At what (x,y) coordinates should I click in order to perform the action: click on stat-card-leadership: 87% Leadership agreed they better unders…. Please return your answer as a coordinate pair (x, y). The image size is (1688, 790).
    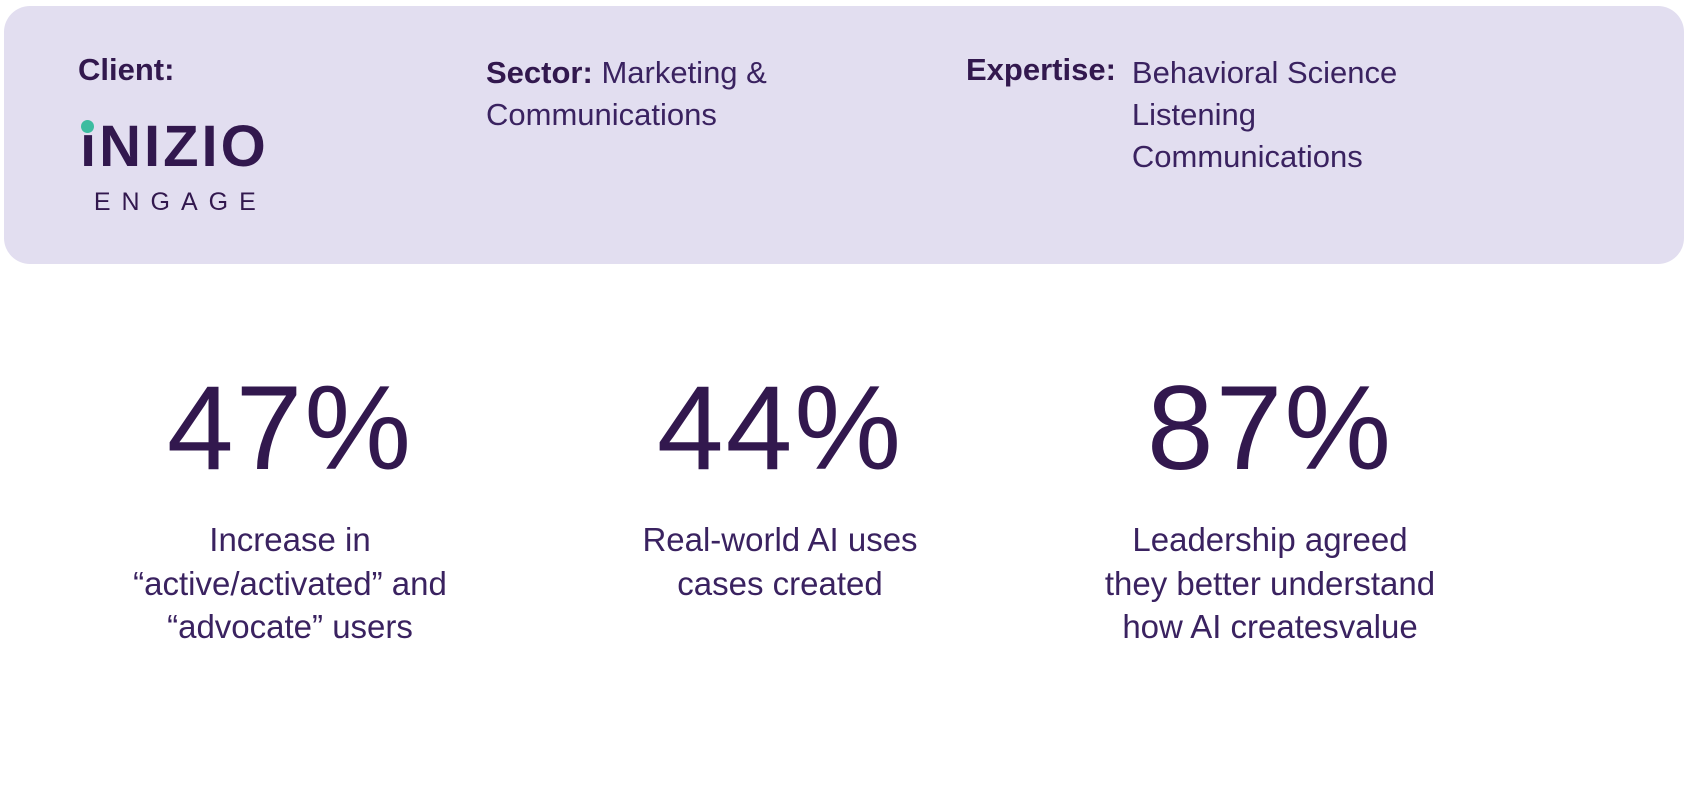
    Looking at the image, I should click on (1270, 508).